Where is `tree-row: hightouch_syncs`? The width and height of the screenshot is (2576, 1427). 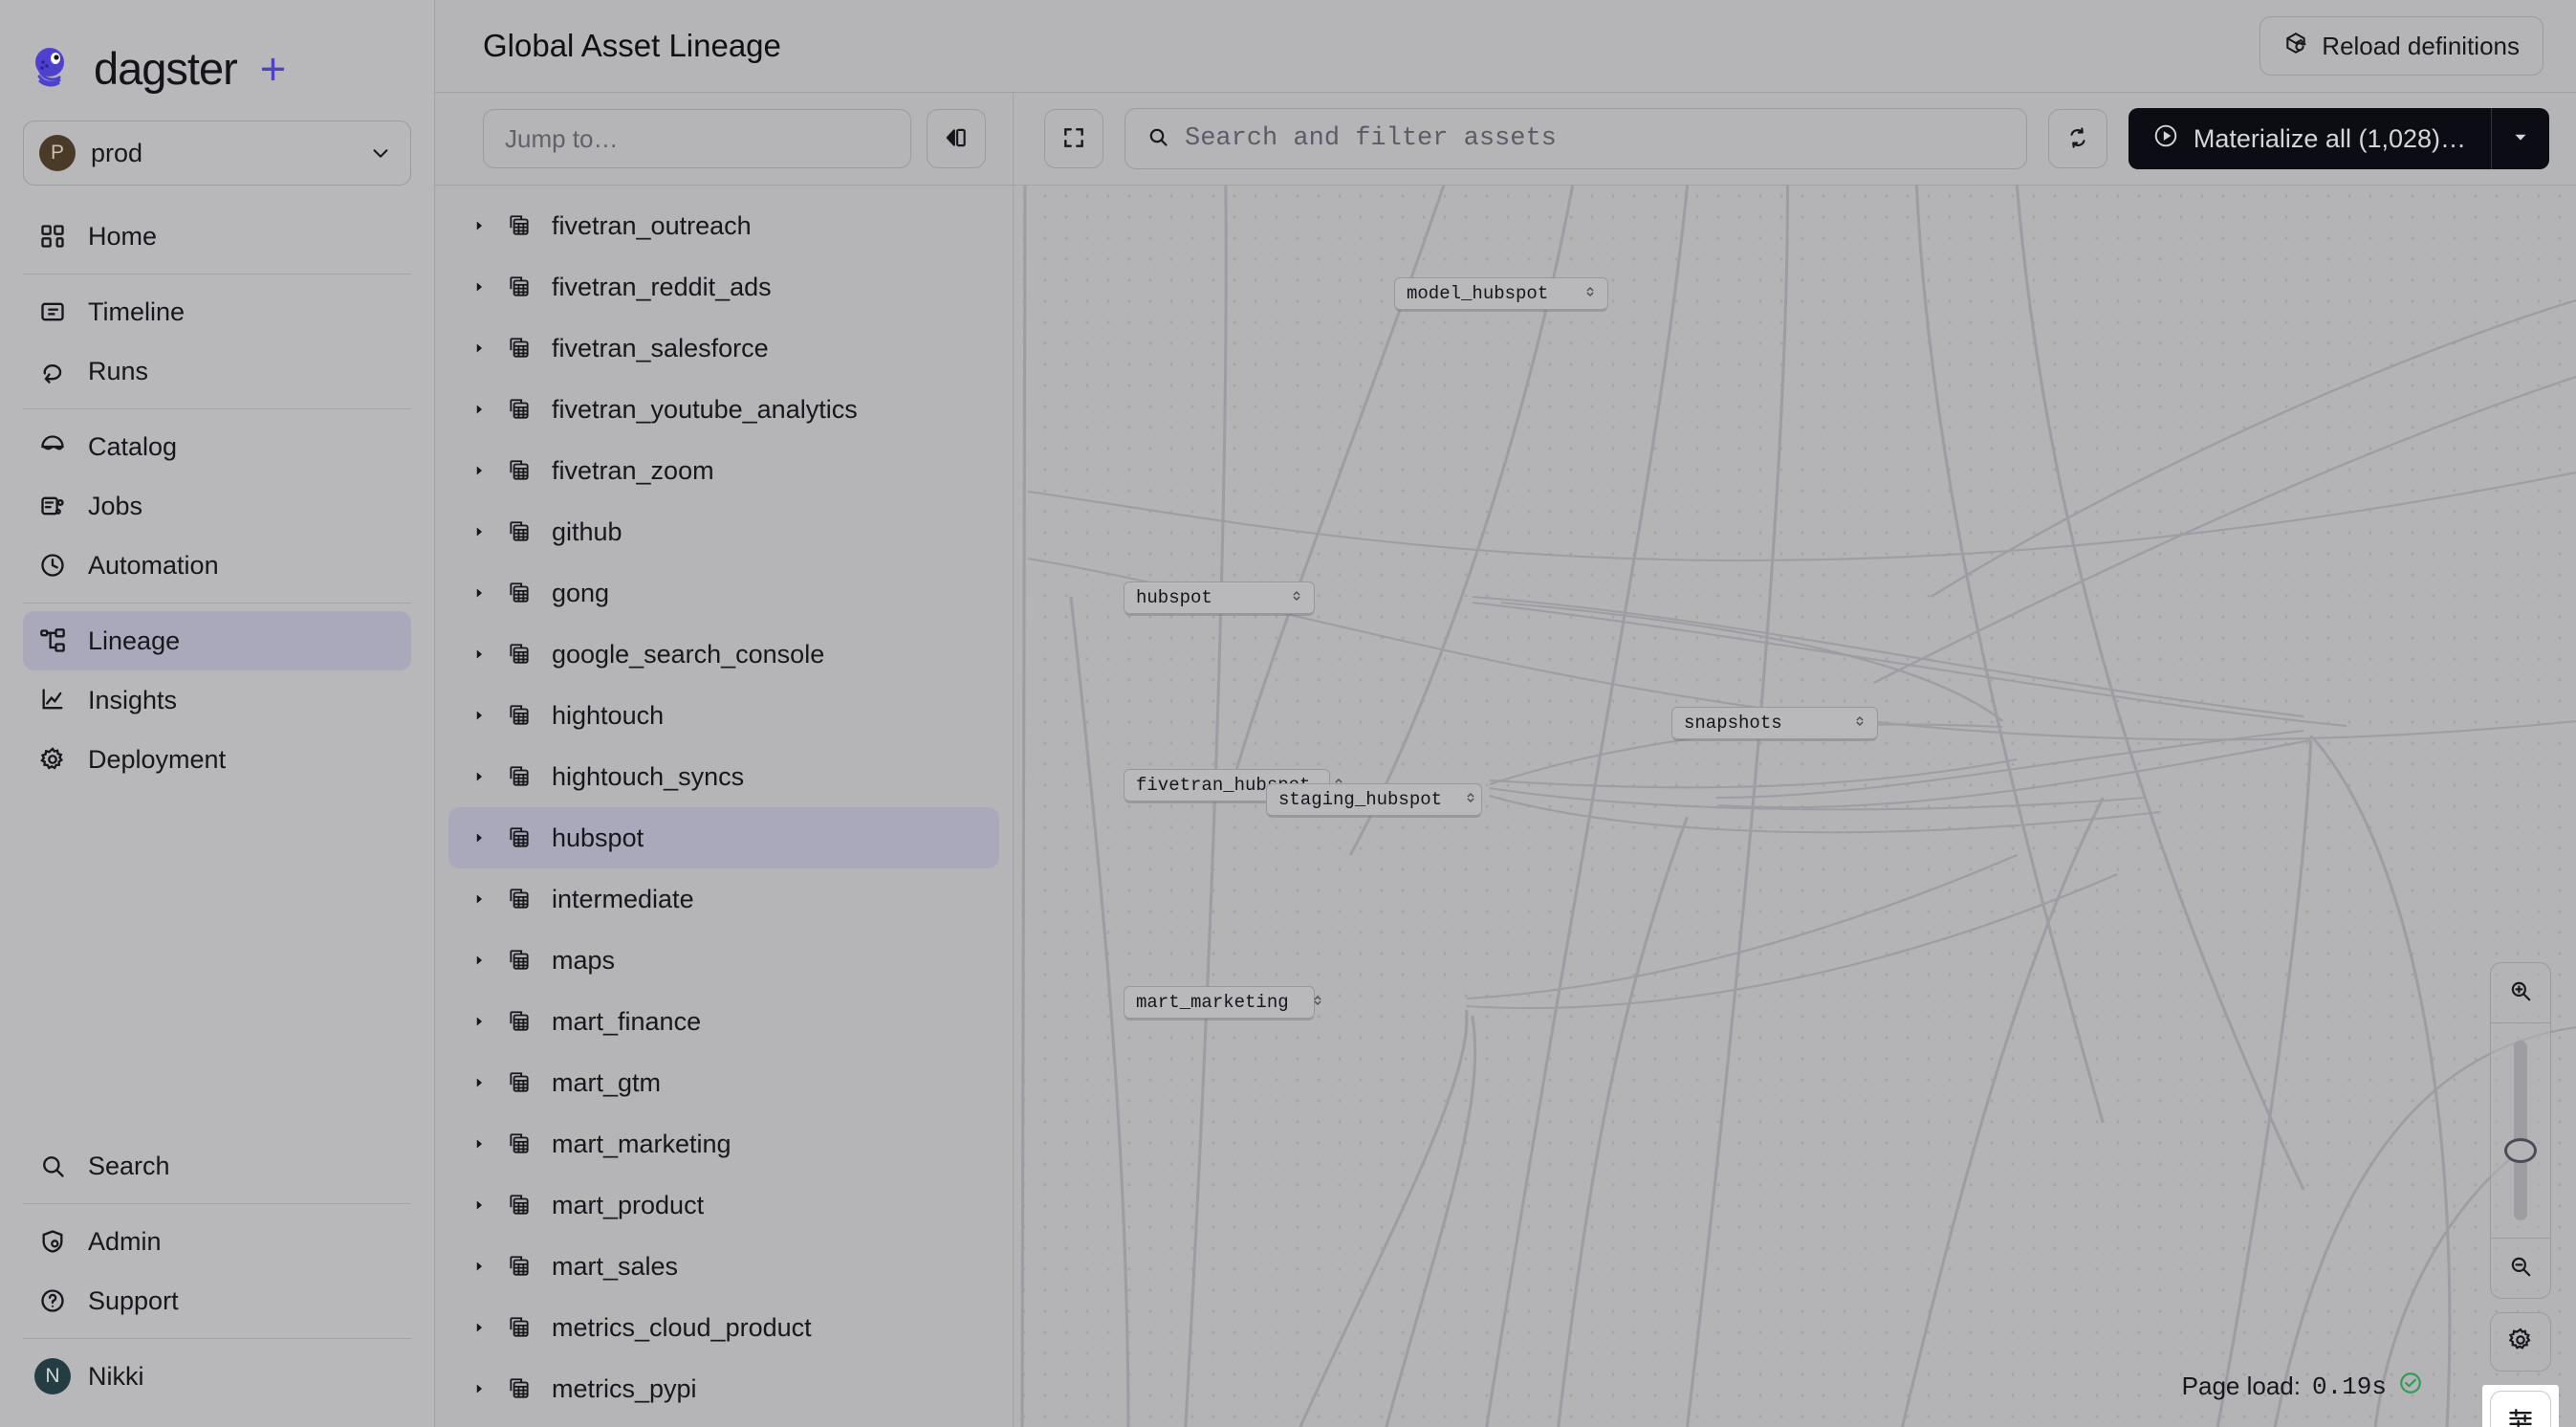 tree-row: hightouch_syncs is located at coordinates (723, 776).